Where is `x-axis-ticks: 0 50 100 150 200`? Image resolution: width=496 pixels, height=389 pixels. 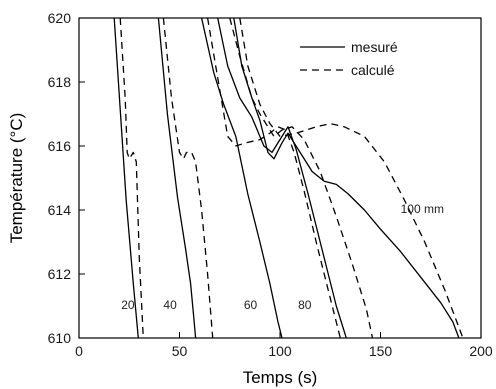 x-axis-ticks: 0 50 100 150 200 is located at coordinates (284, 345).